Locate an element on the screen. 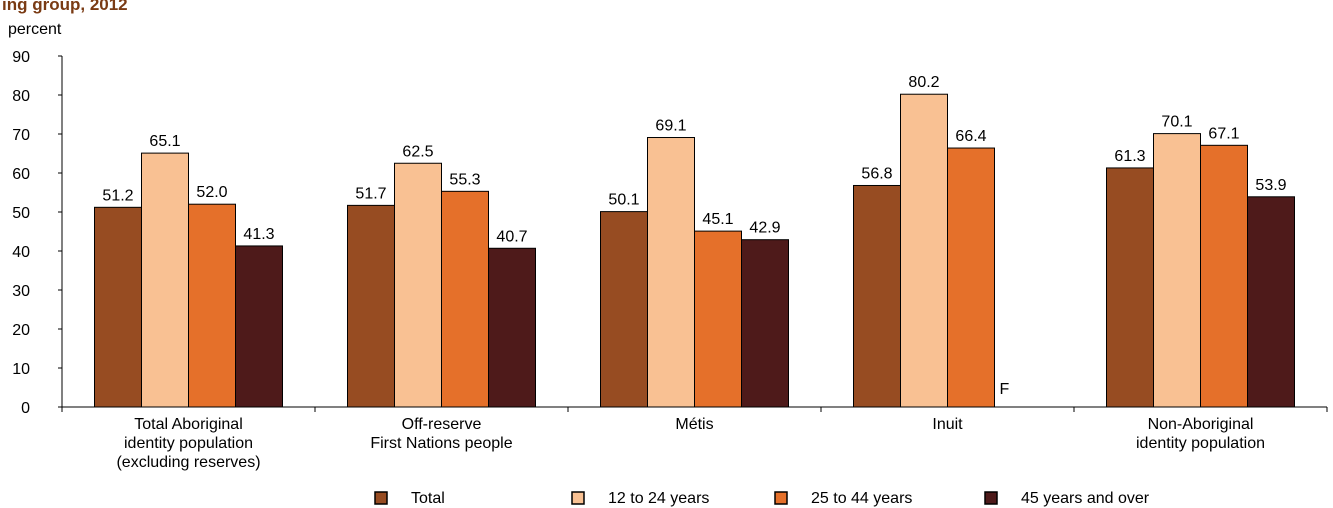 This screenshot has width=1333, height=508. category-label: Non-Aboriginal identity population is located at coordinates (1200, 434).